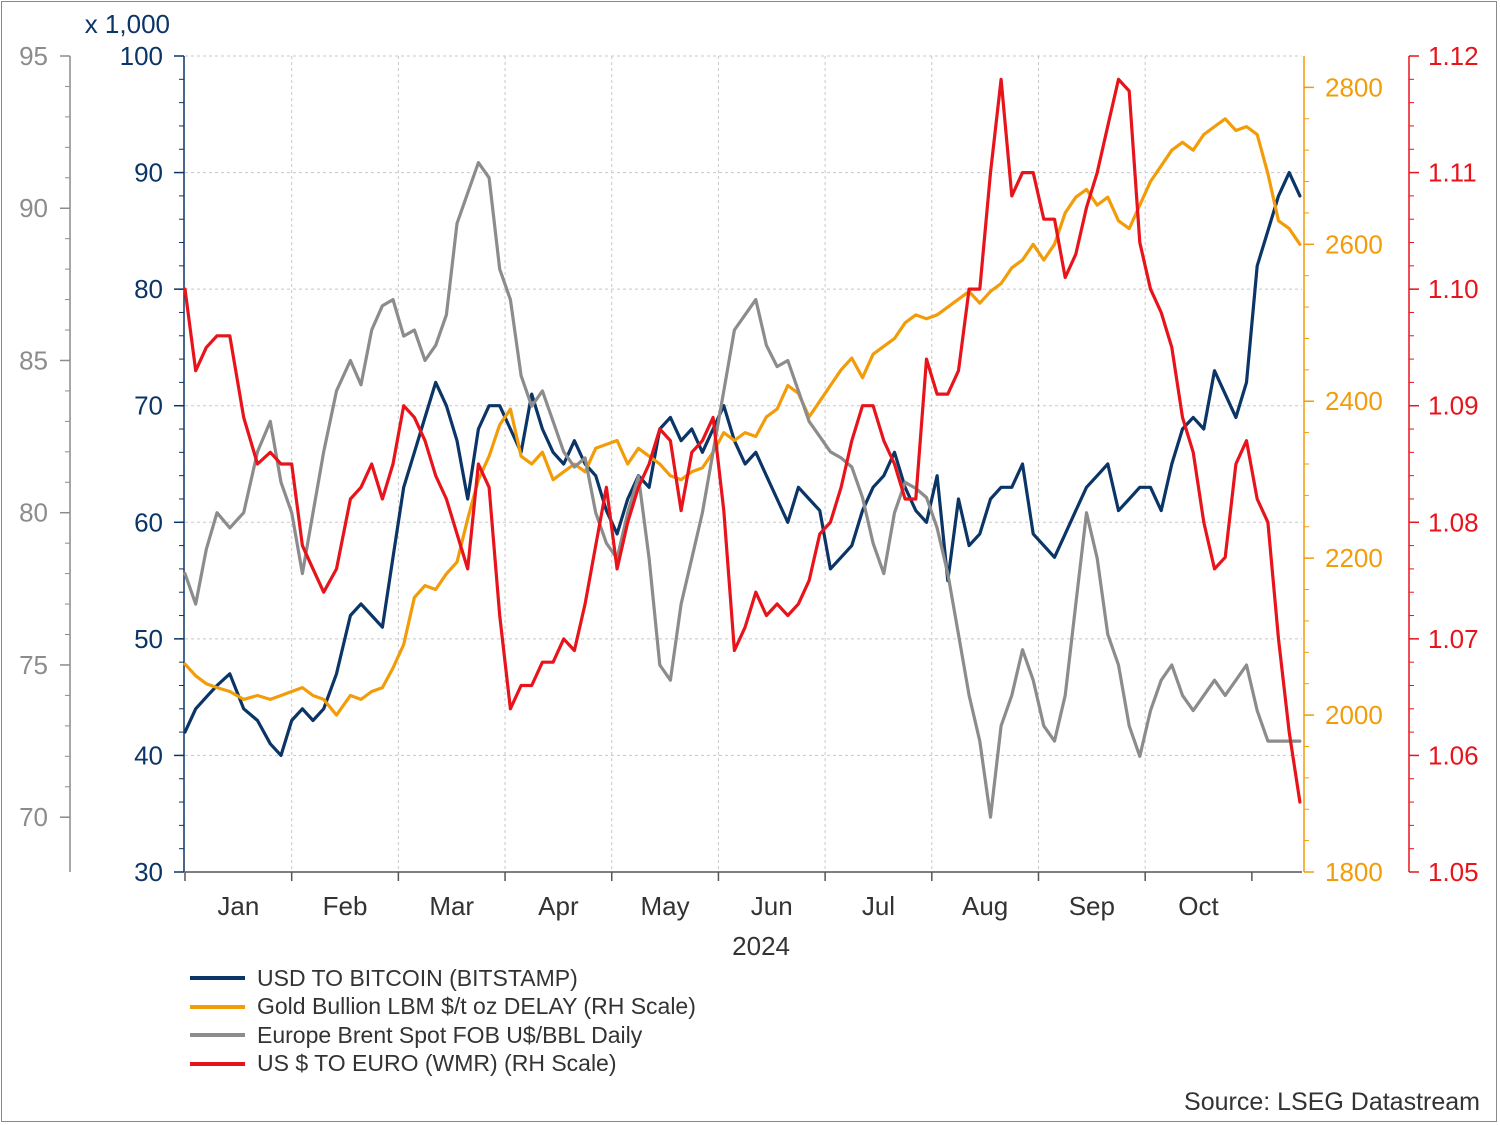 The image size is (1500, 1125). I want to click on legend-item-bitcoin: USD TO BITCOIN (BITSTAMP), so click(443, 978).